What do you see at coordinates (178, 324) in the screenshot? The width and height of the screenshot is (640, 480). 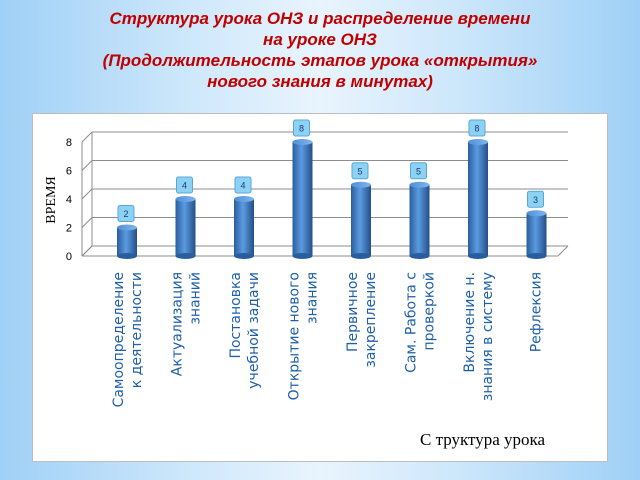 I see `x-tick-label: Актуализация` at bounding box center [178, 324].